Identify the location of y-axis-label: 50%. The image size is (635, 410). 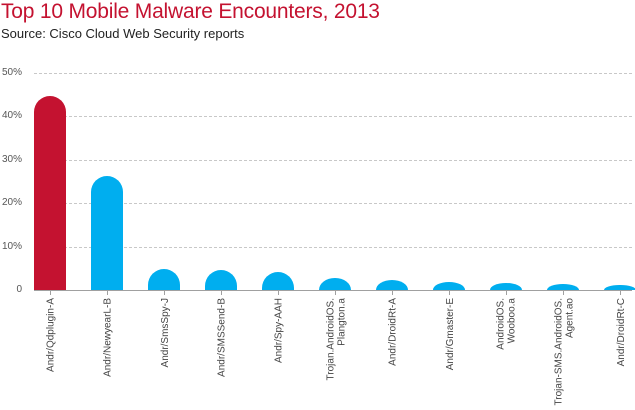
(11, 72).